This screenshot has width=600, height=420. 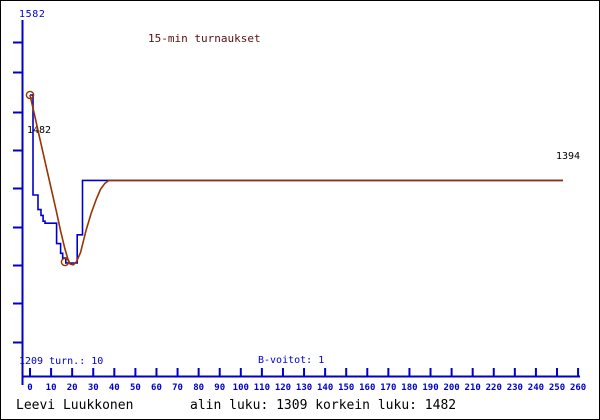 What do you see at coordinates (568, 156) in the screenshot?
I see `end-value-label: 1394` at bounding box center [568, 156].